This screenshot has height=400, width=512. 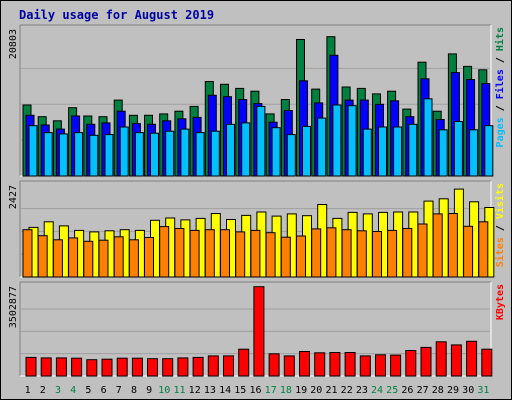 What do you see at coordinates (377, 390) in the screenshot?
I see `day-label-24: 24` at bounding box center [377, 390].